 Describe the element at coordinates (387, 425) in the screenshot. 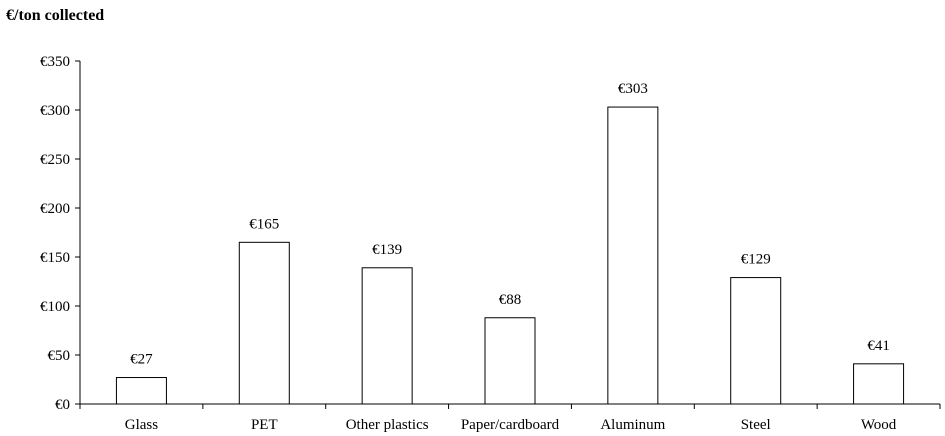

I see `x-tick-label: Other plastics` at that location.